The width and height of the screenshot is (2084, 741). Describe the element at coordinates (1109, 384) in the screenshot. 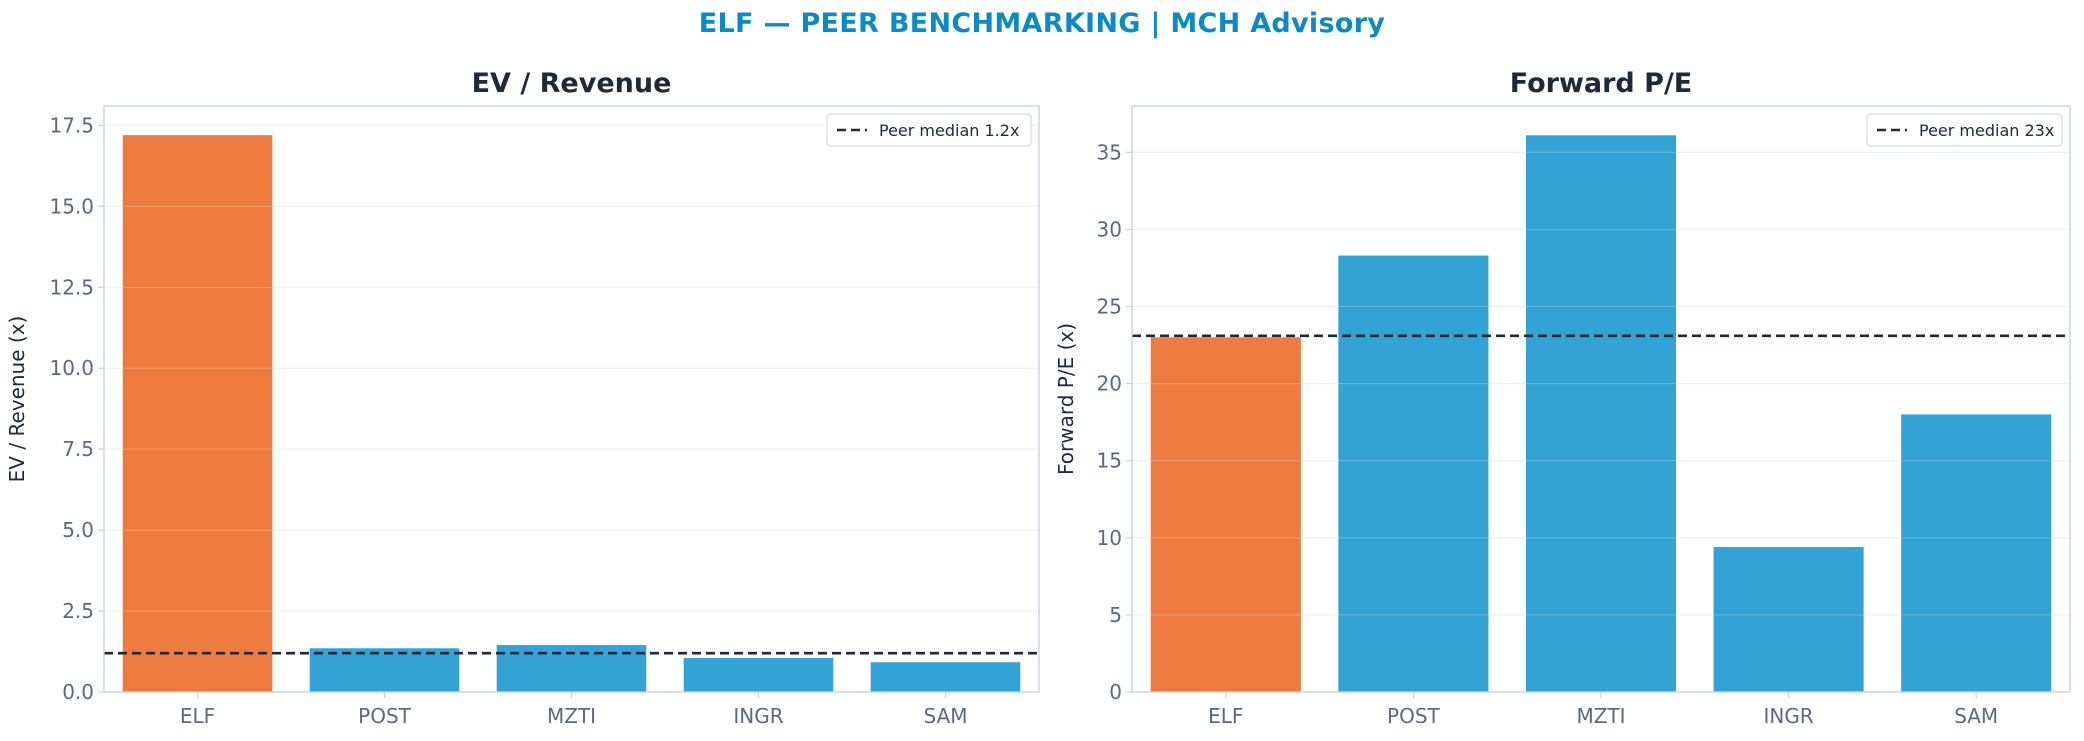

I see `y-tick-label: 20` at that location.